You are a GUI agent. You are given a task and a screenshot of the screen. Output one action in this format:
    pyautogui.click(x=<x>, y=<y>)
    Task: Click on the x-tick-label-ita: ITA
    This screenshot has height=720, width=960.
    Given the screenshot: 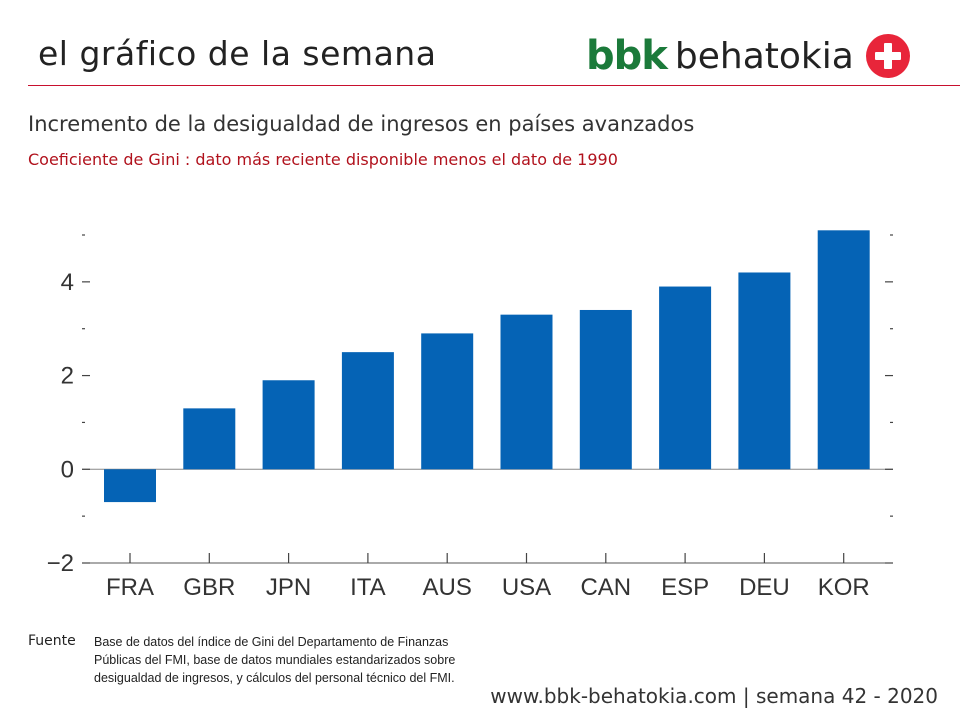 What is the action you would take?
    pyautogui.click(x=368, y=587)
    